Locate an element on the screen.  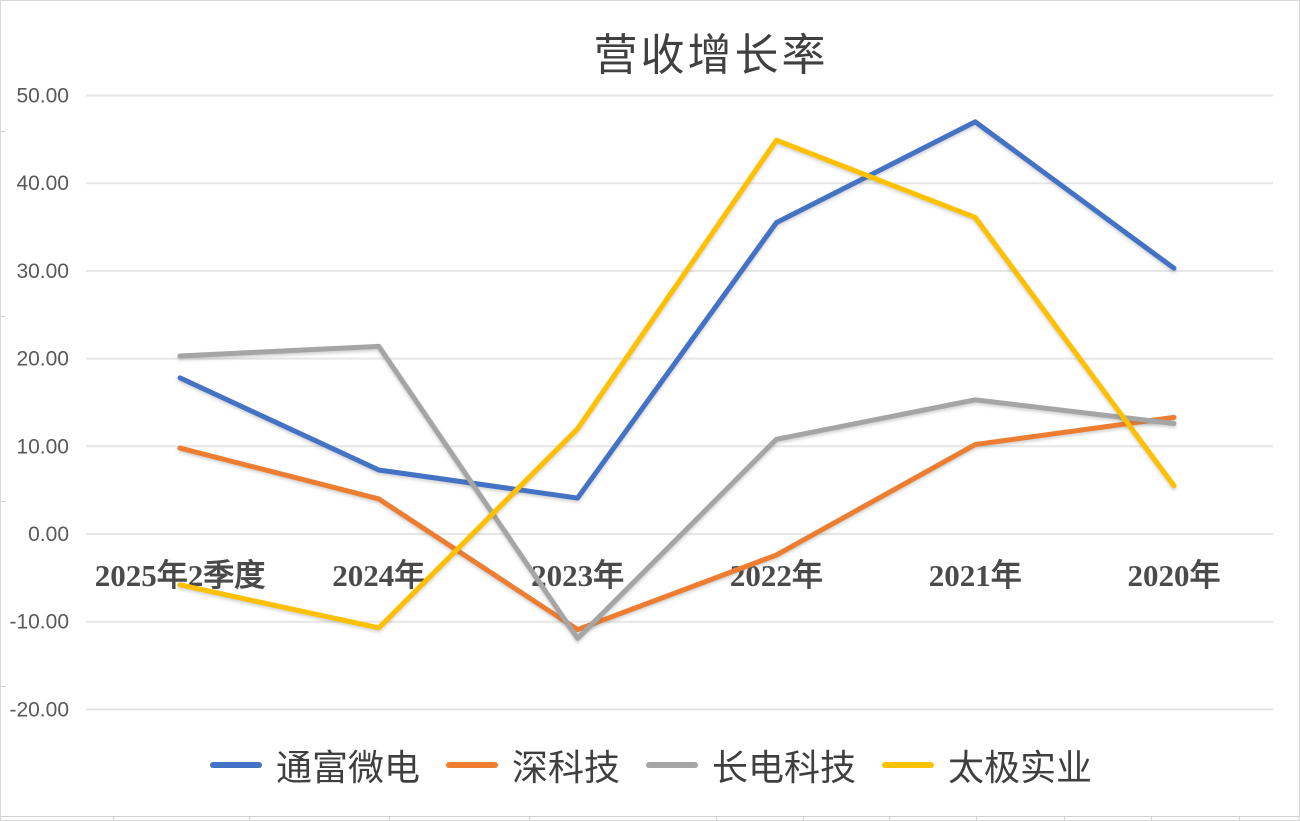
legend-label: 长电科技 is located at coordinates (784, 768).